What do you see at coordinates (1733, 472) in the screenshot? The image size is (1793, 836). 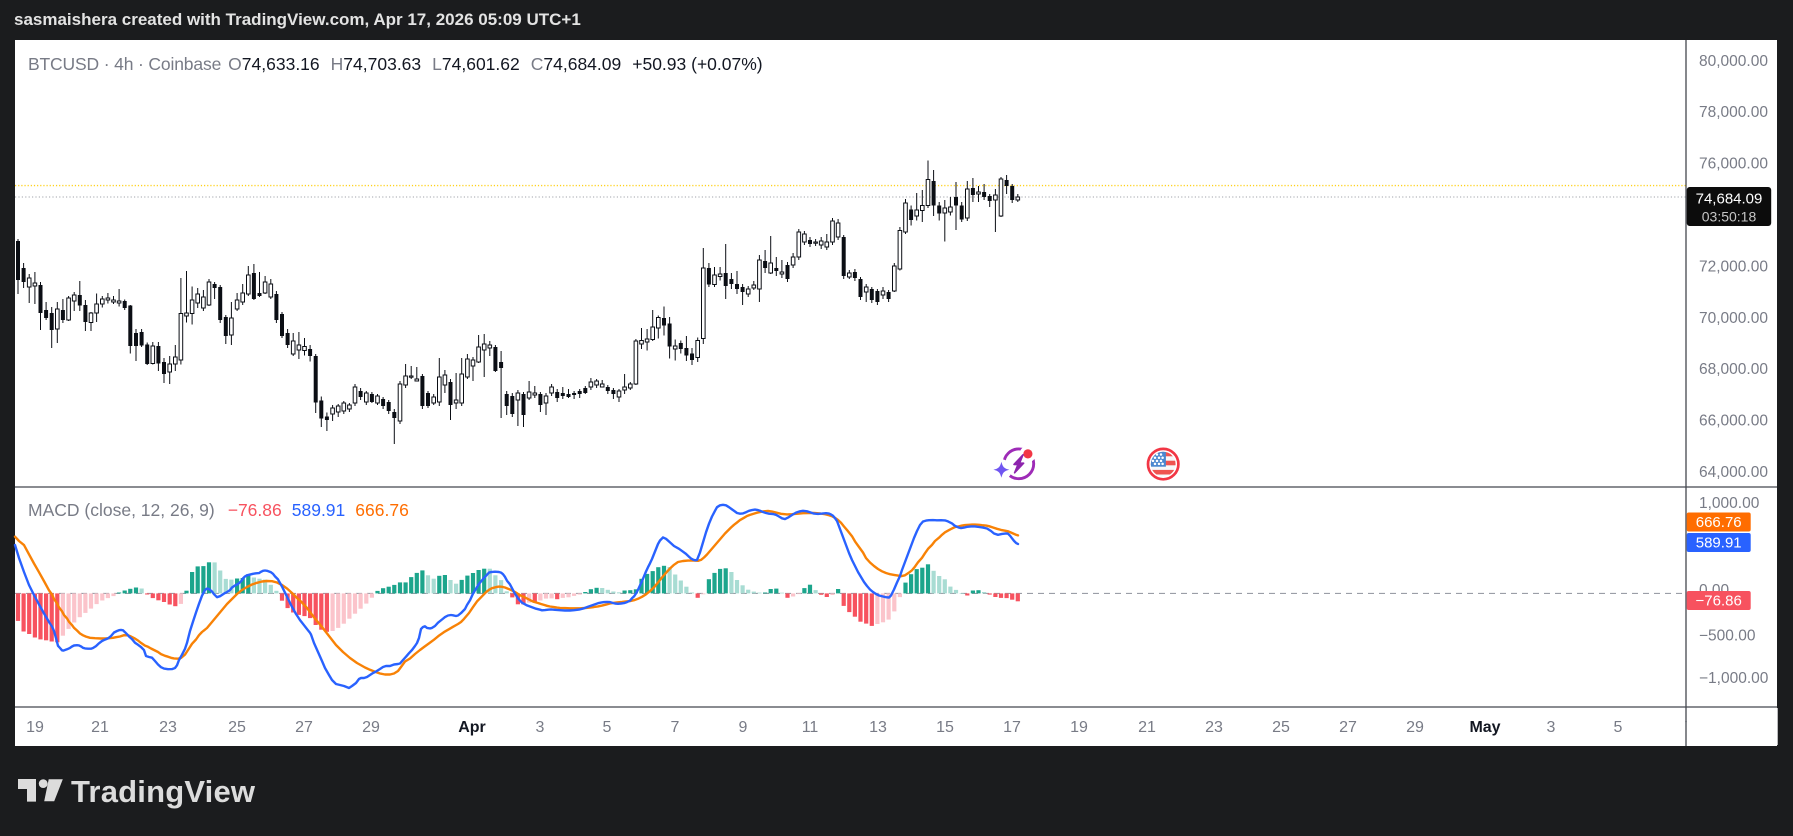 I see `svg-text: 64,000.00` at bounding box center [1733, 472].